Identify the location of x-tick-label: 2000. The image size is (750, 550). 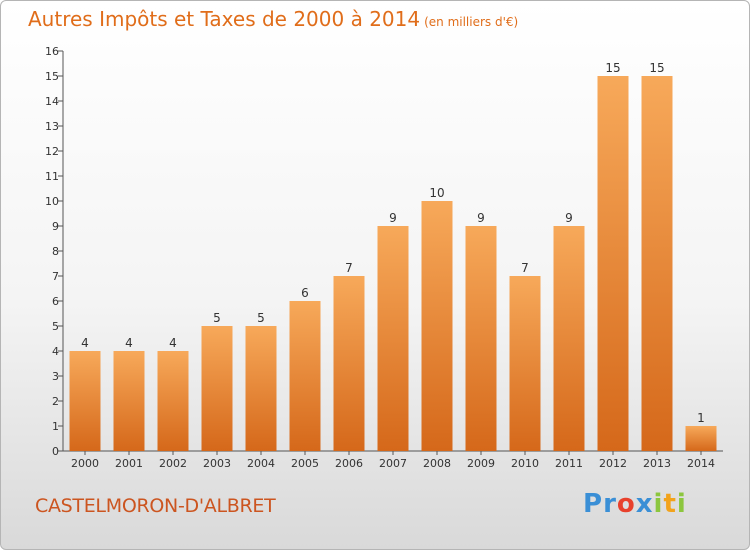
(85, 463).